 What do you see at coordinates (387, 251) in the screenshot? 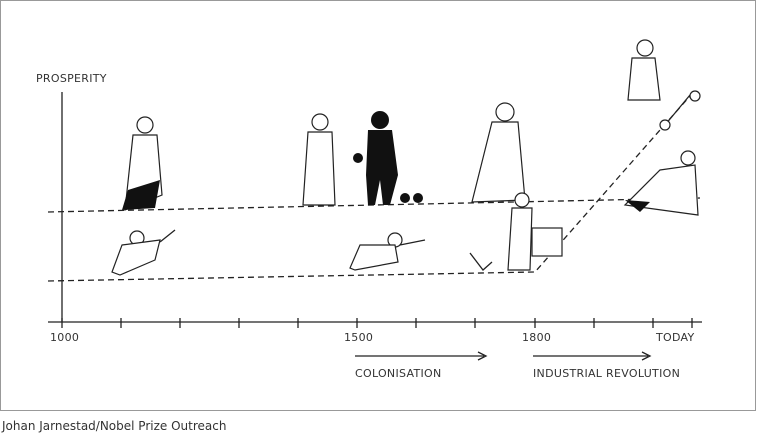
I see `figure-miner` at bounding box center [387, 251].